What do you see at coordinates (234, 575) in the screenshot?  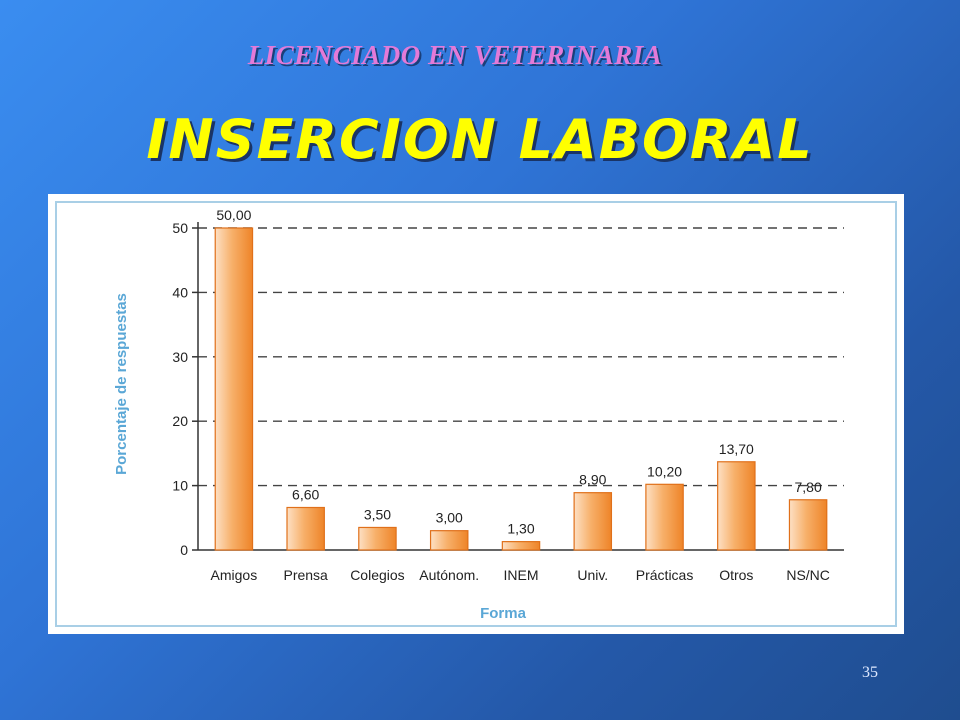 I see `category-label: Amigos` at bounding box center [234, 575].